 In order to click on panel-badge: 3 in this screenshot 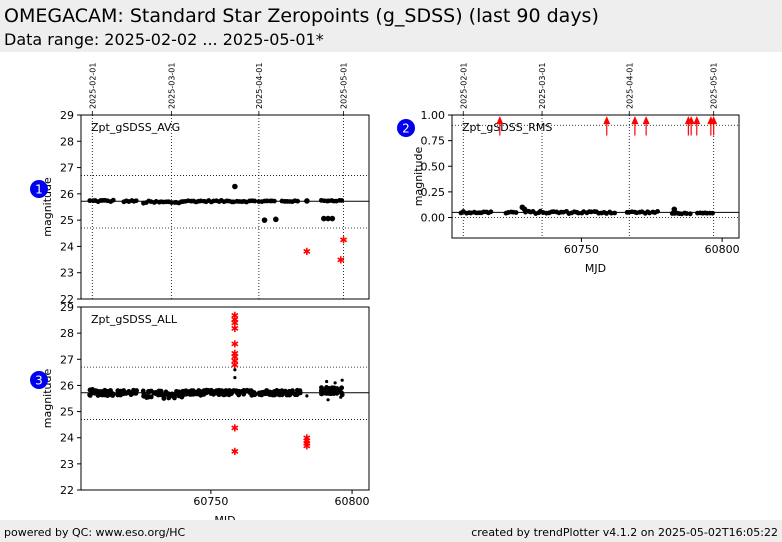, I will do `click(39, 380)`.